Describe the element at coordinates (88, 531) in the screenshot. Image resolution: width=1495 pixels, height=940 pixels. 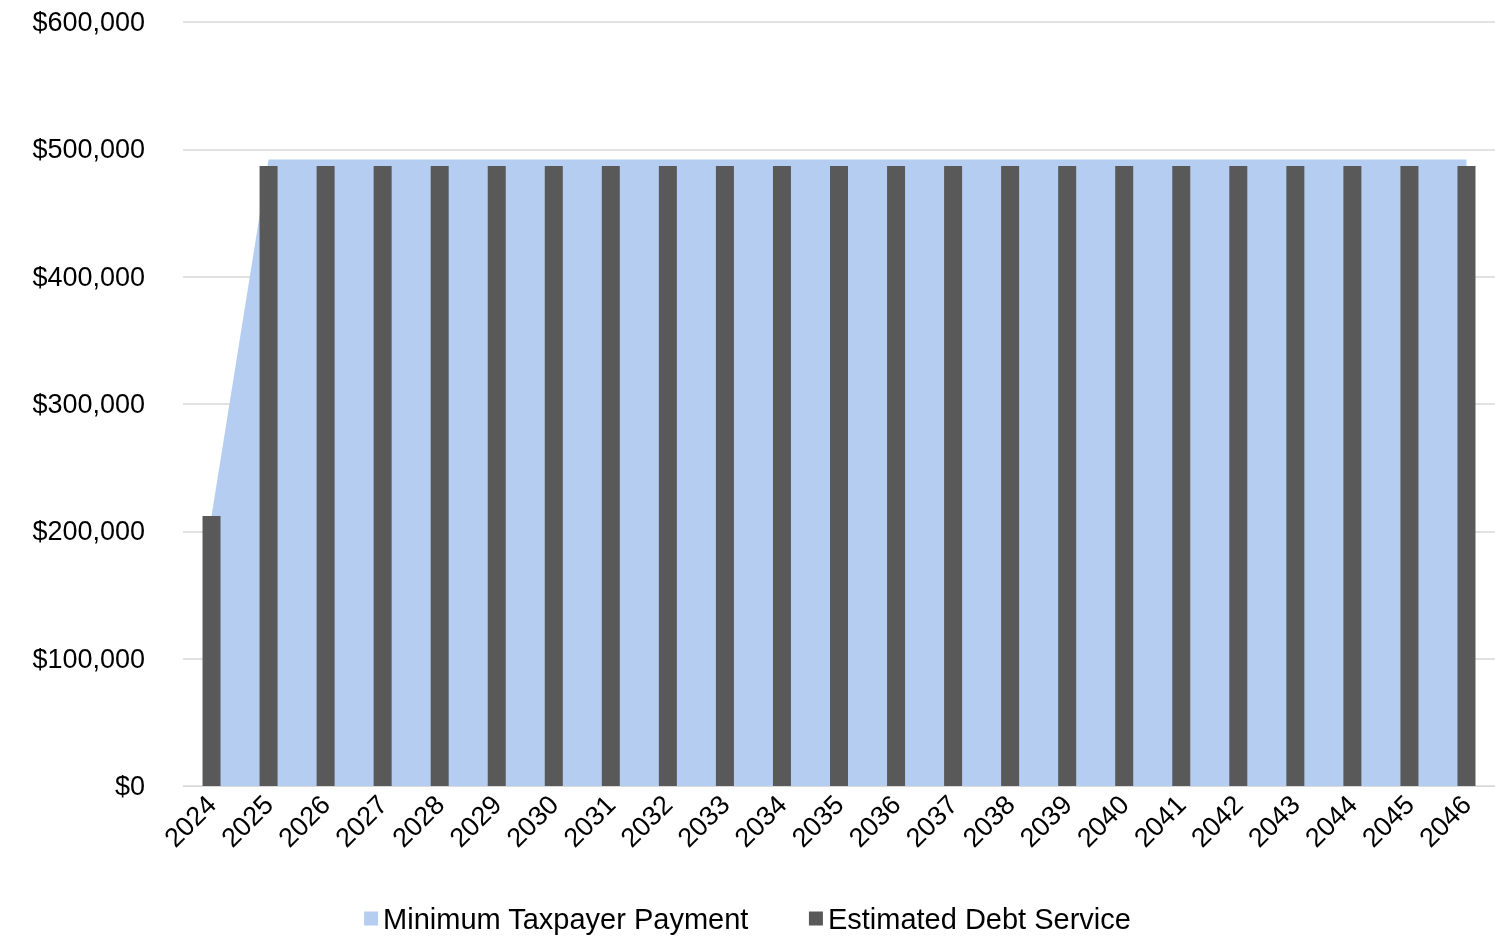
I see `y-tick-label: $200,000` at that location.